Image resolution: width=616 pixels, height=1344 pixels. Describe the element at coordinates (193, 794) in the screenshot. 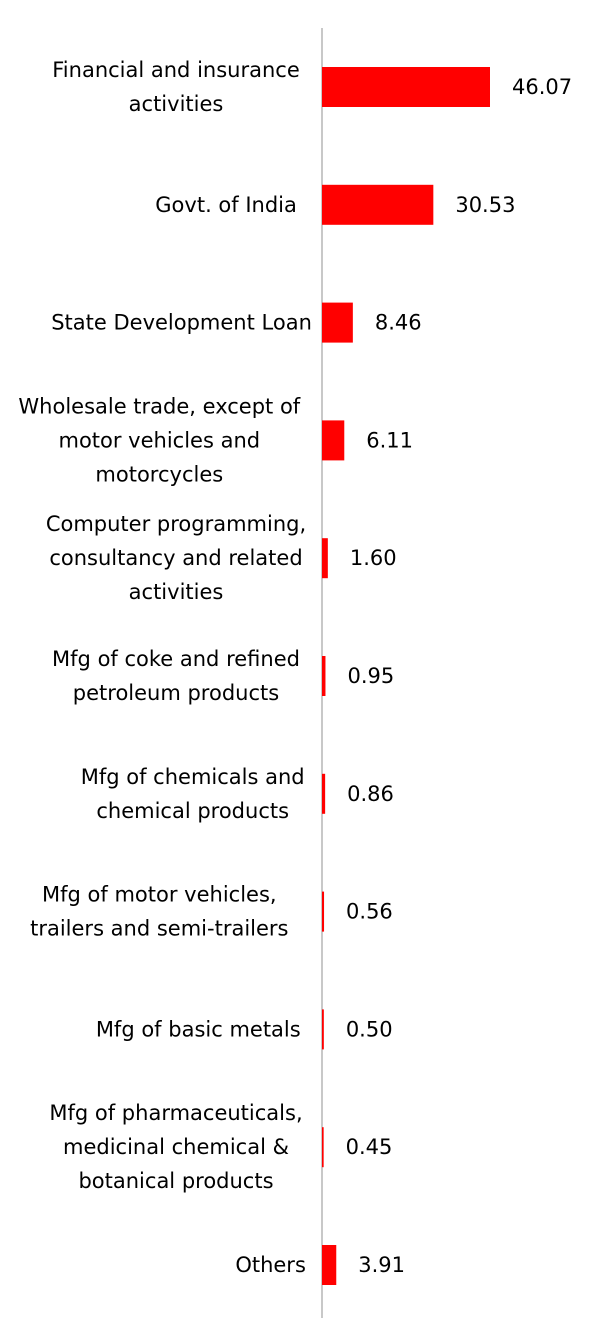

I see `category-label: Mfg of chemicals and chemical products` at that location.